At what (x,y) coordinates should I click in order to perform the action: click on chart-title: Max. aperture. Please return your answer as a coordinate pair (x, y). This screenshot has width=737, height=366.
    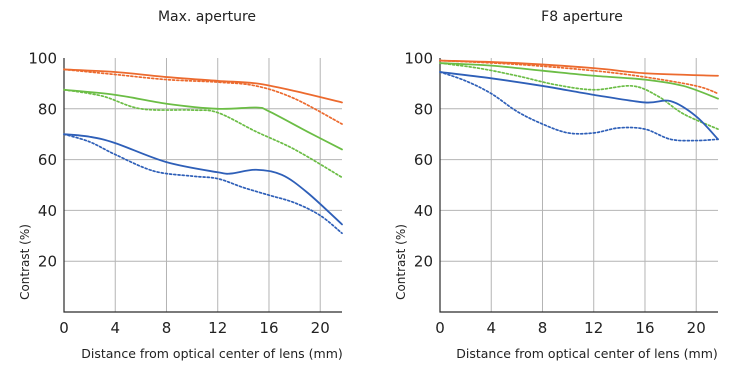
    Looking at the image, I should click on (207, 17).